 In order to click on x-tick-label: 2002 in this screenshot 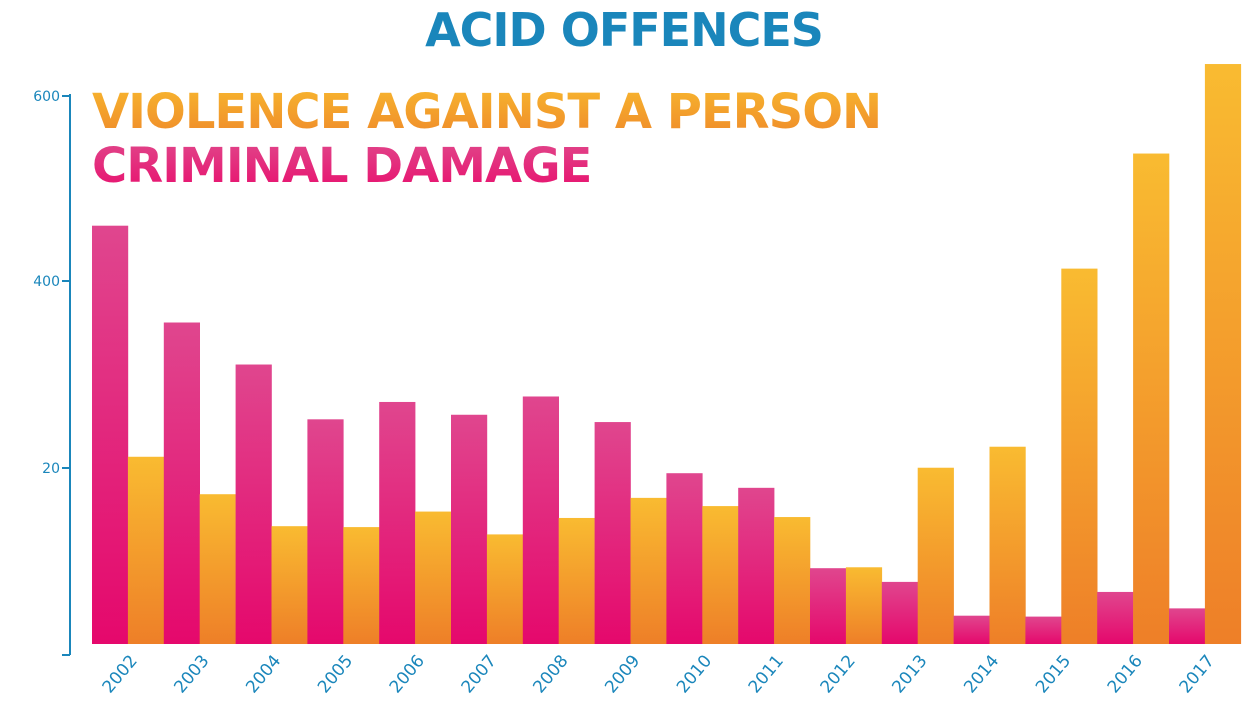, I will do `click(120, 674)`.